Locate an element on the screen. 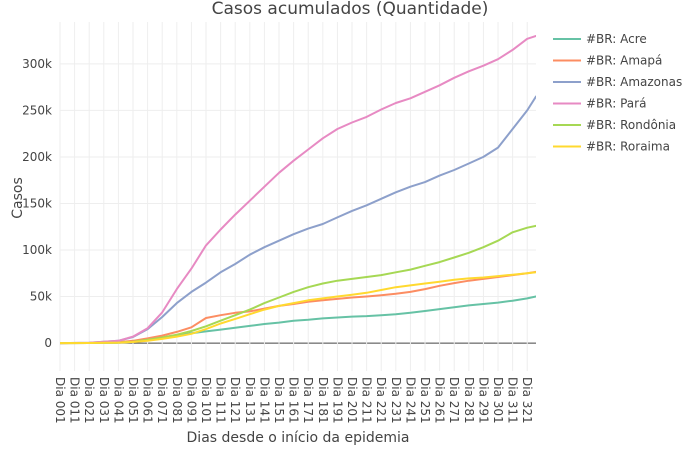  x-tick-label: Dia 061 is located at coordinates (148, 400).